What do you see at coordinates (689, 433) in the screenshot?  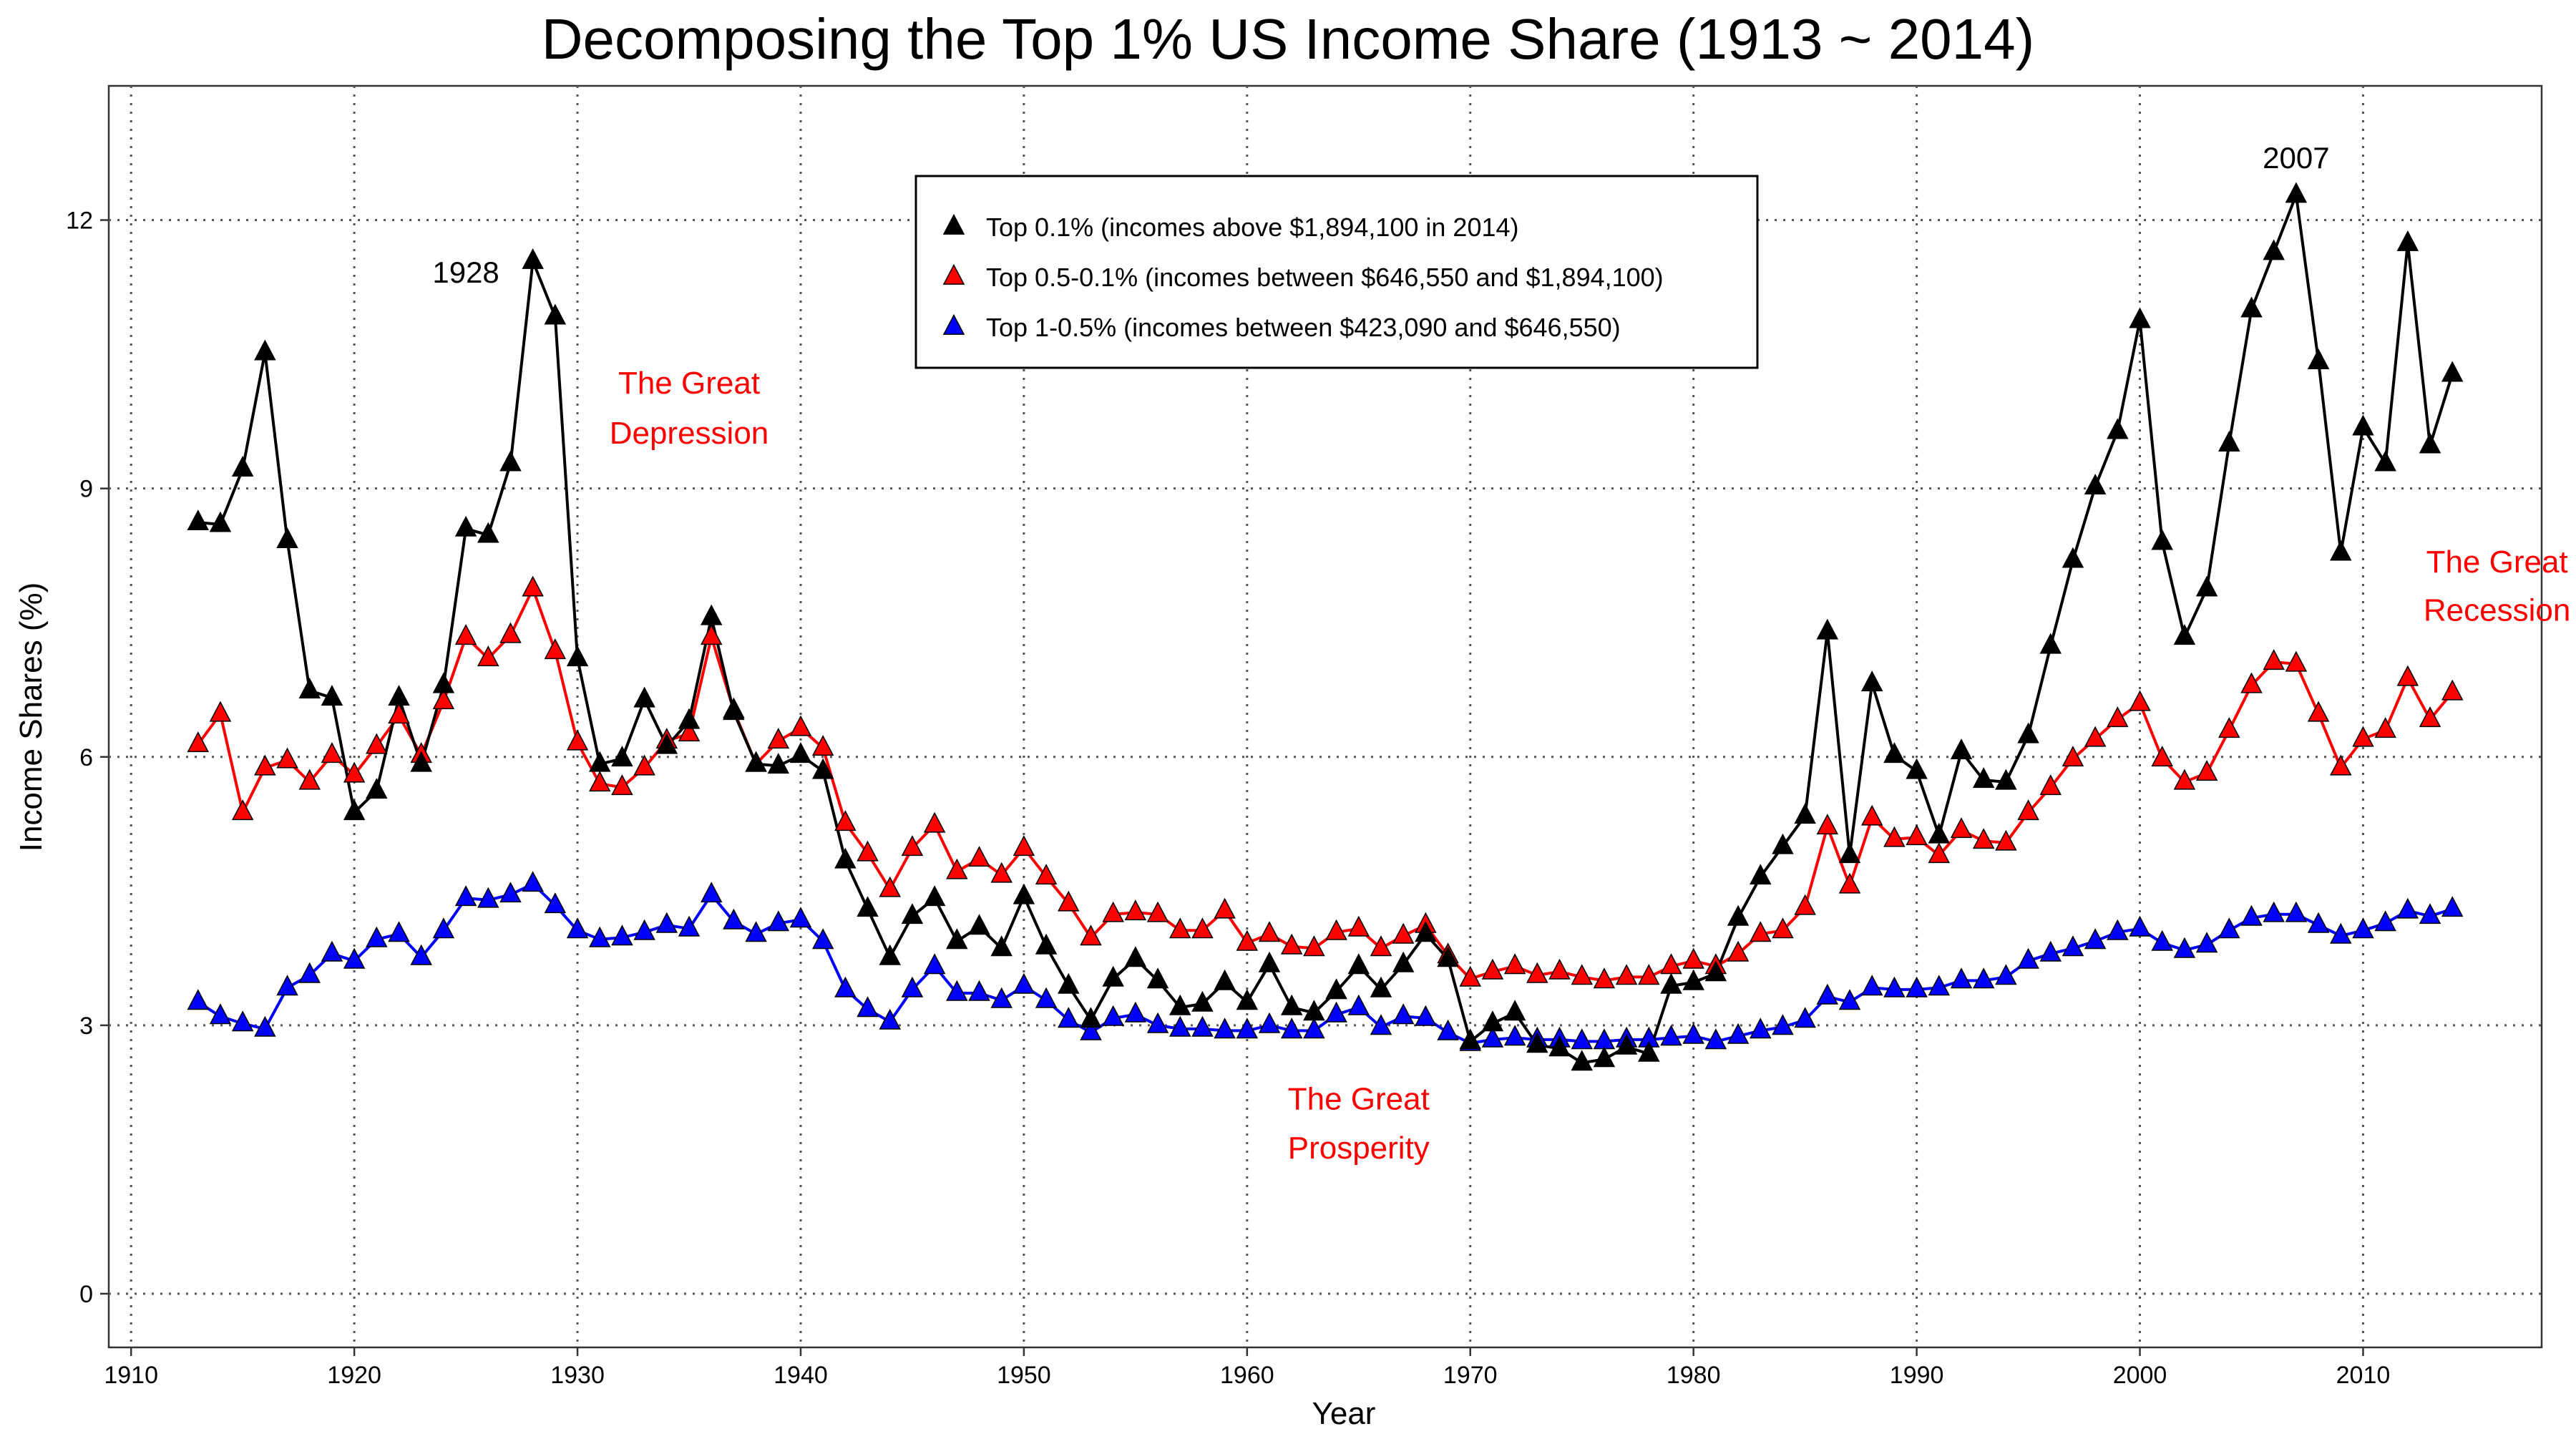 I see `annotation-label: Depression` at bounding box center [689, 433].